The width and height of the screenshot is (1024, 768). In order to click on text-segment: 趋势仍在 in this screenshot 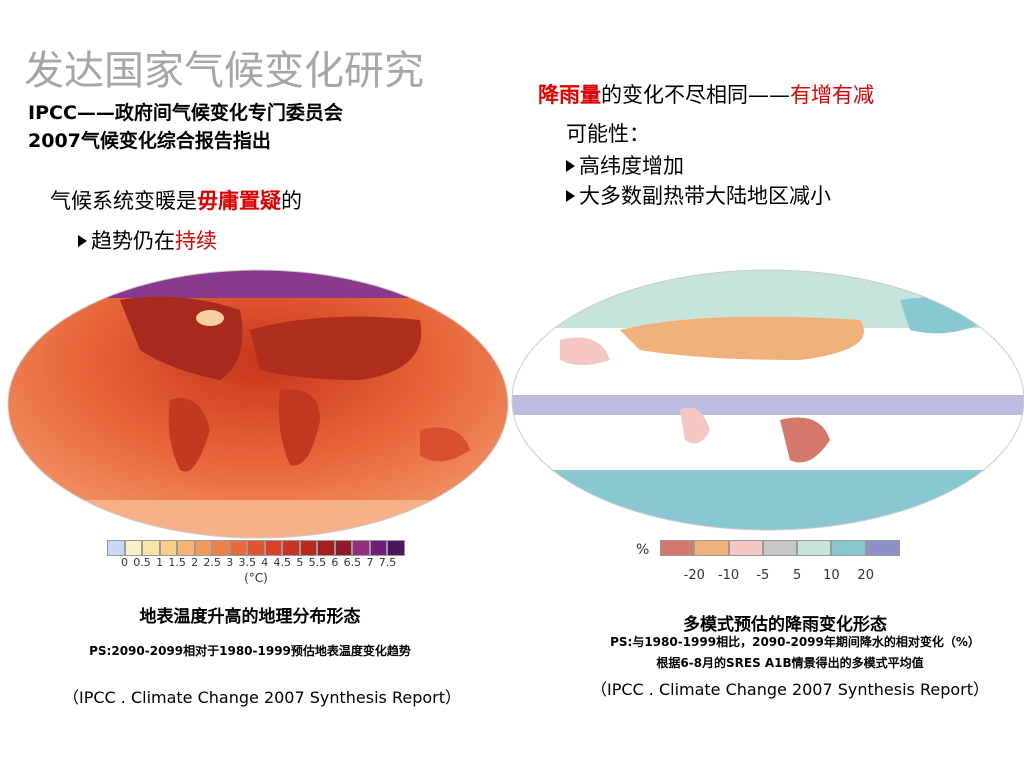, I will do `click(133, 241)`.